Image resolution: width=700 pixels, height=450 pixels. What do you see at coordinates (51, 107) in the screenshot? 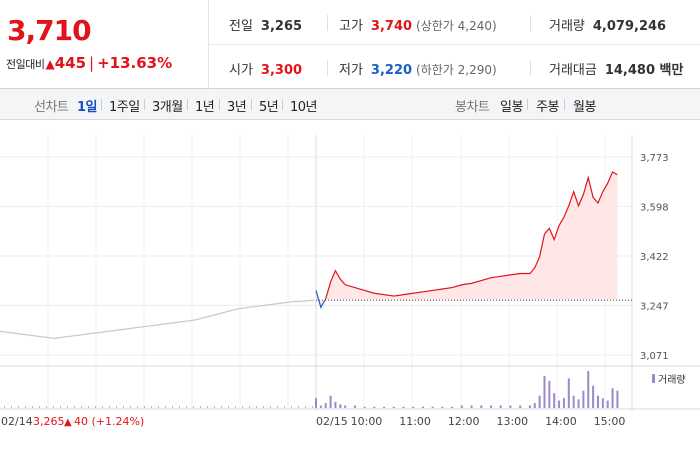
I see `line-chart-label: 선차트` at bounding box center [51, 107].